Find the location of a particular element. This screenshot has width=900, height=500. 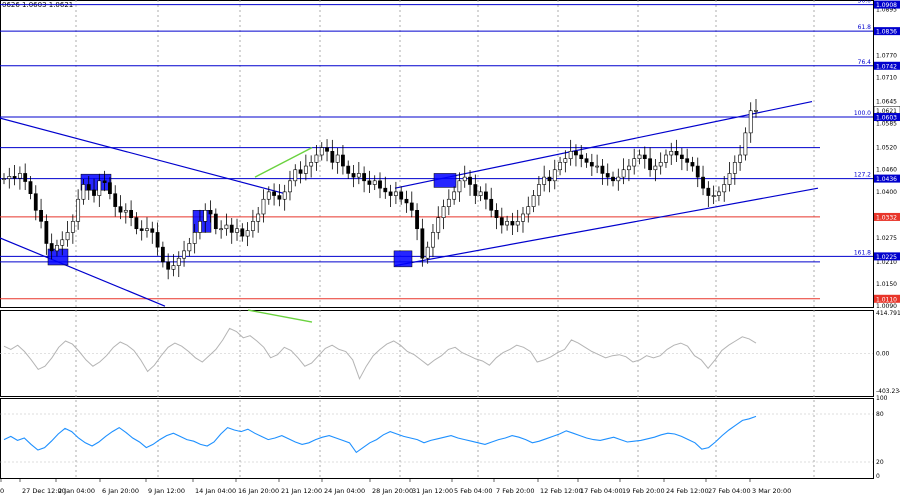

rsi-tick-0: 100 is located at coordinates (882, 398).